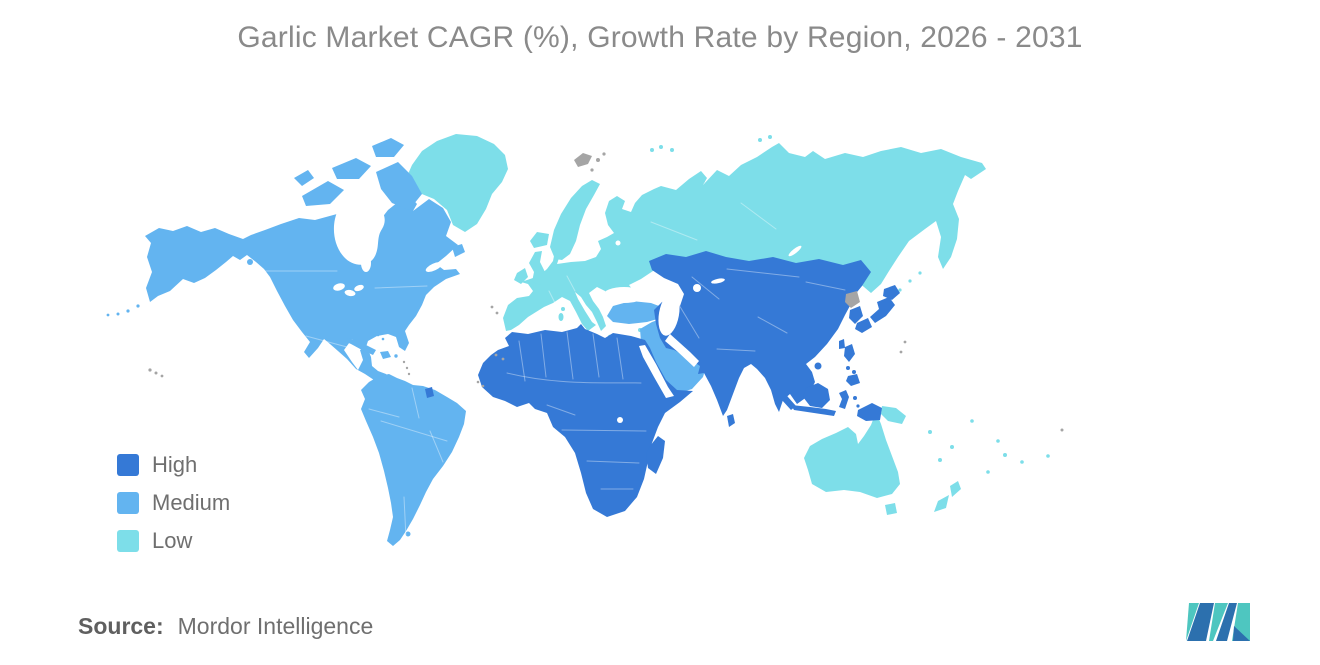 The height and width of the screenshot is (665, 1320). Describe the element at coordinates (927, 460) in the screenshot. I see `region-oceania` at that location.